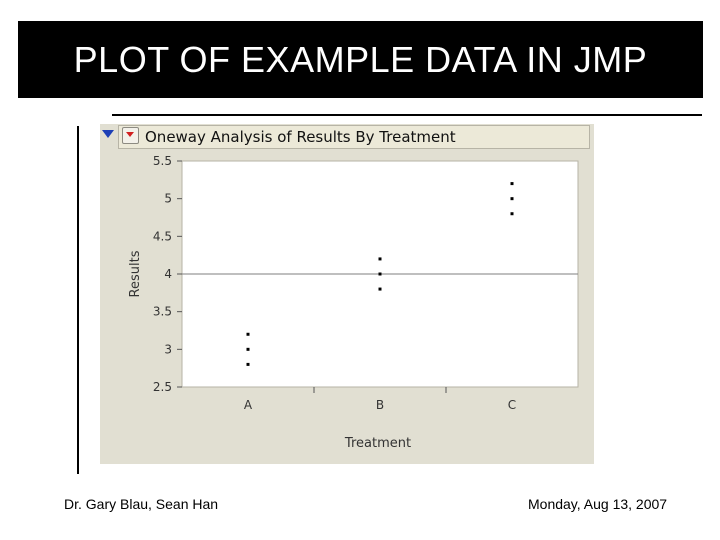 This screenshot has width=720, height=540. Describe the element at coordinates (135, 273) in the screenshot. I see `y-axis-label: Results` at that location.